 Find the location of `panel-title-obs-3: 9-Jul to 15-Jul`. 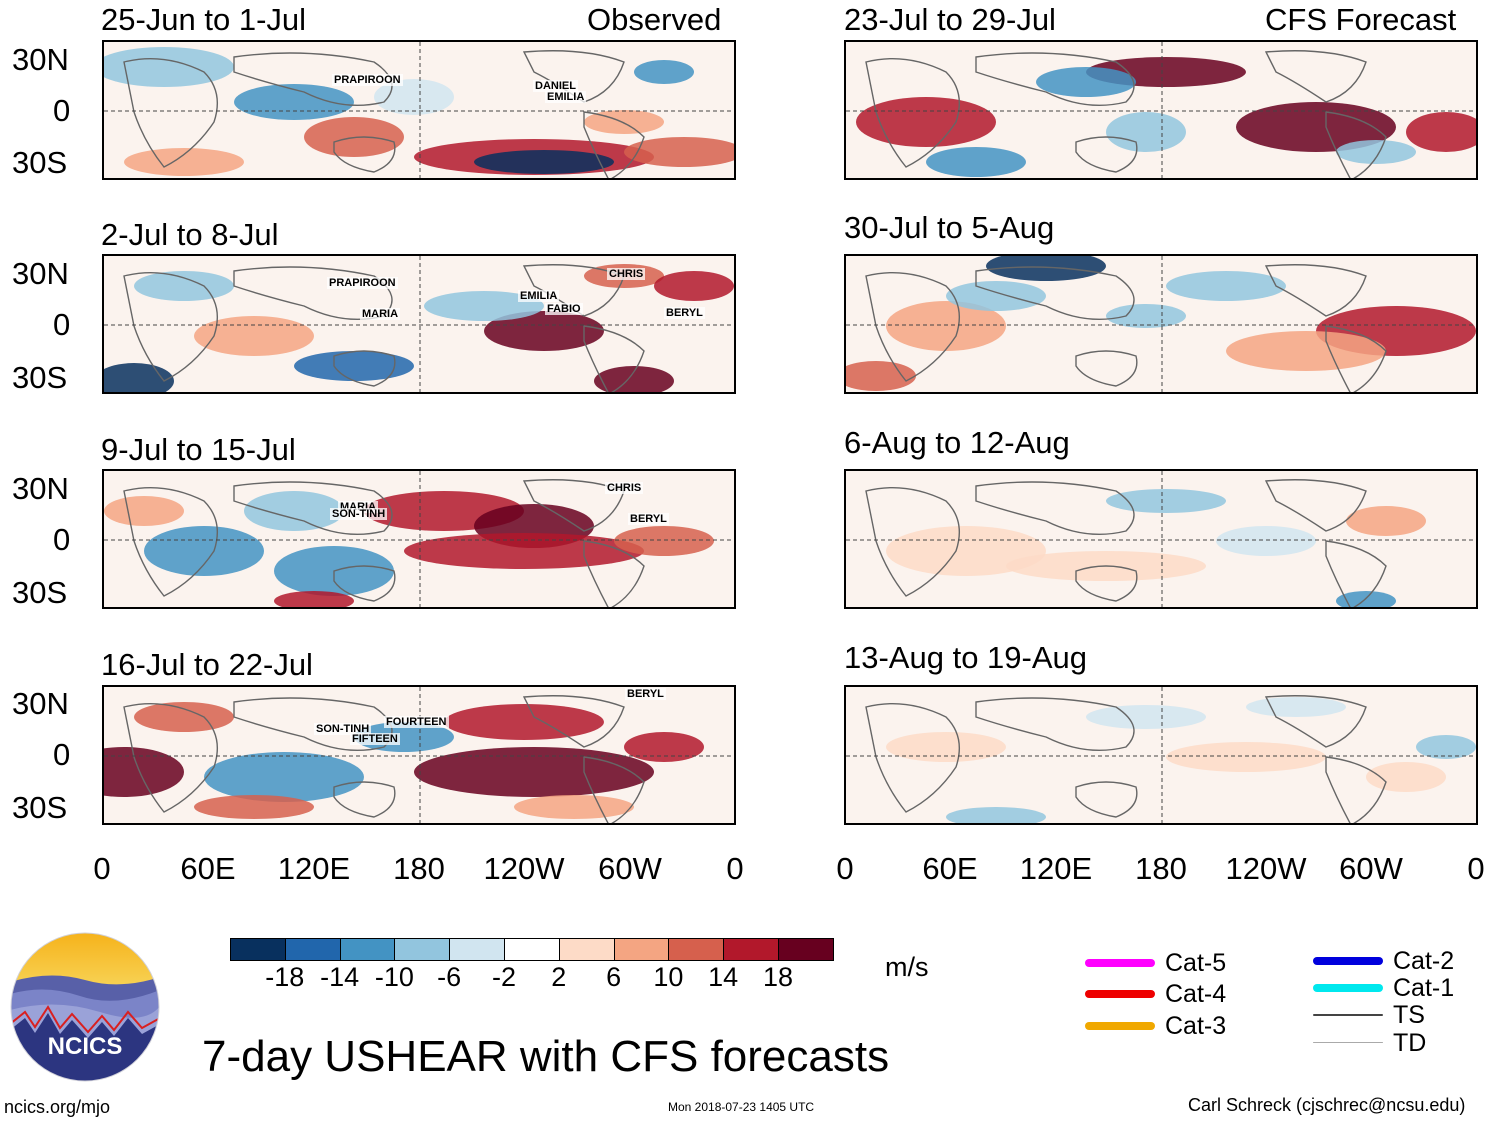

panel-title-obs-3: 9-Jul to 15-Jul is located at coordinates (198, 449).